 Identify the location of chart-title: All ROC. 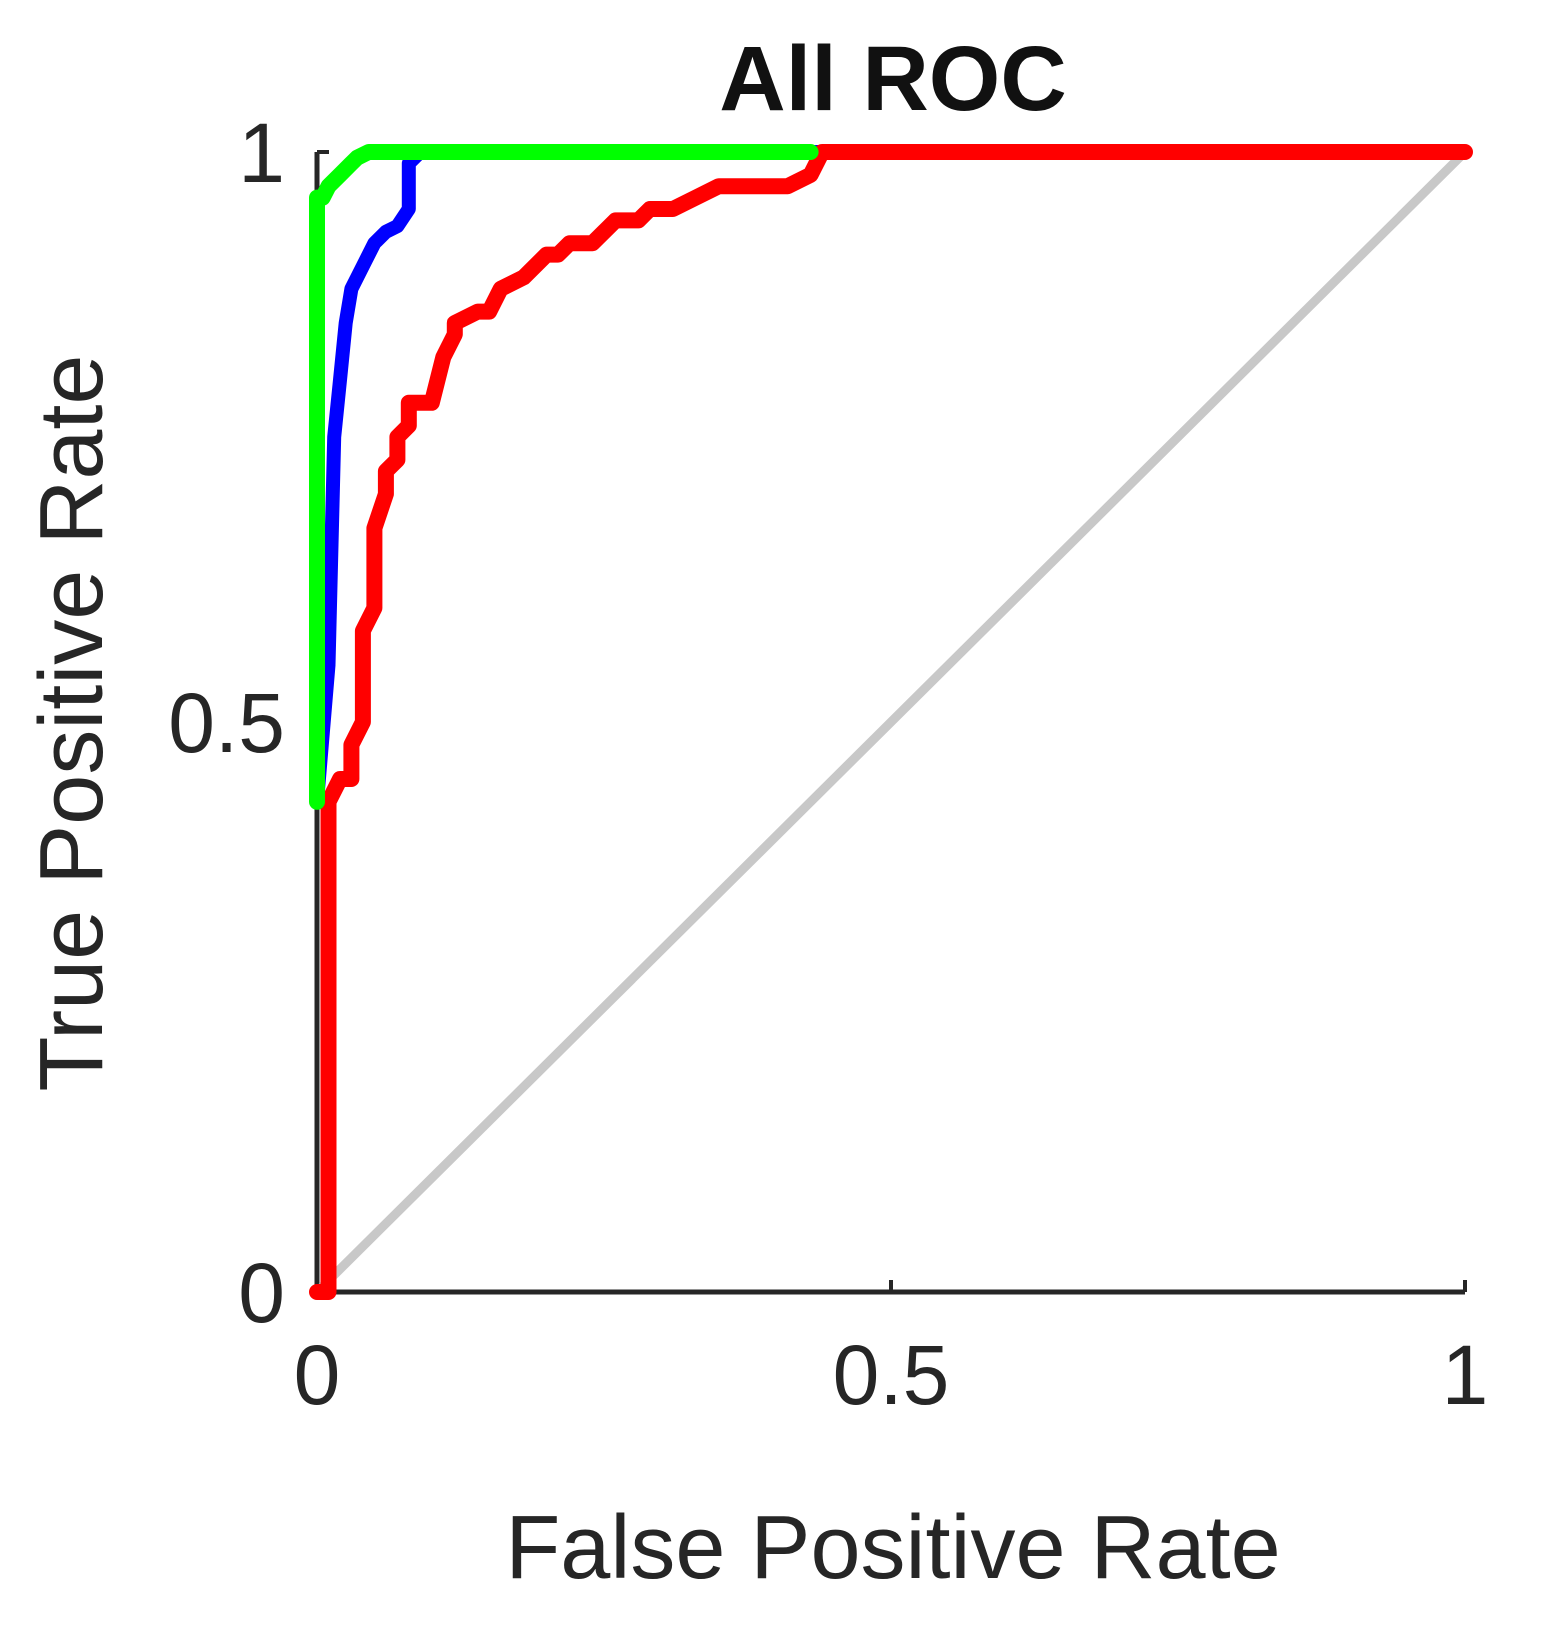
(893, 79).